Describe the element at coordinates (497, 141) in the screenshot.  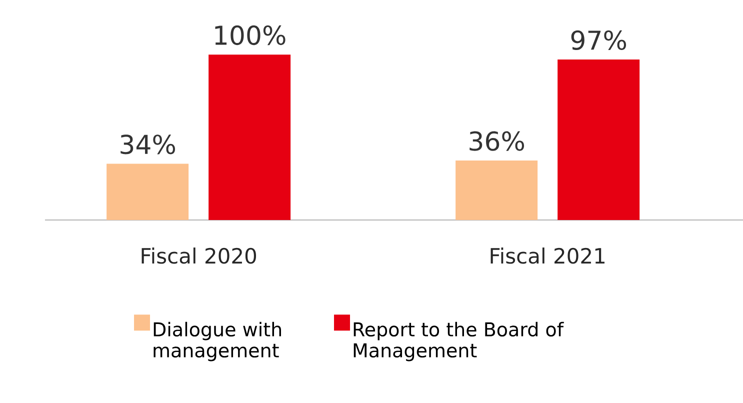
I see `data-label: 36%` at that location.